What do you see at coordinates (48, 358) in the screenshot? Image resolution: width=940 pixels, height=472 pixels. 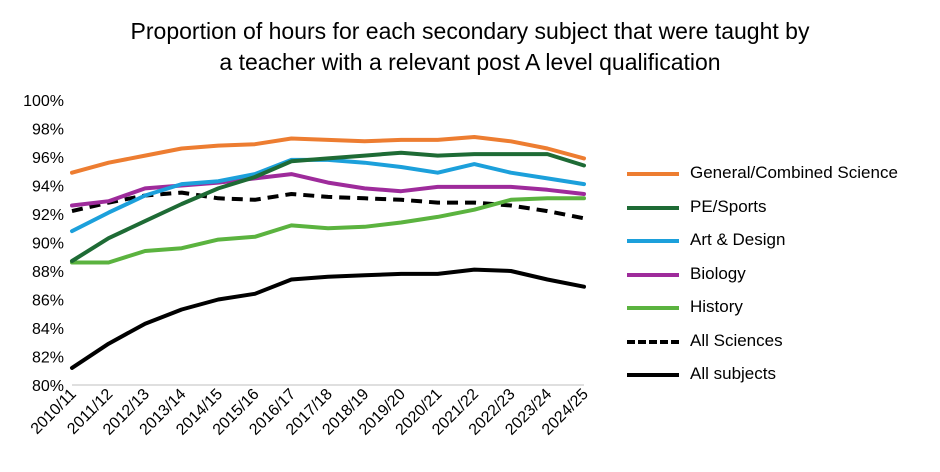 I see `y-tick-label: 82%` at bounding box center [48, 358].